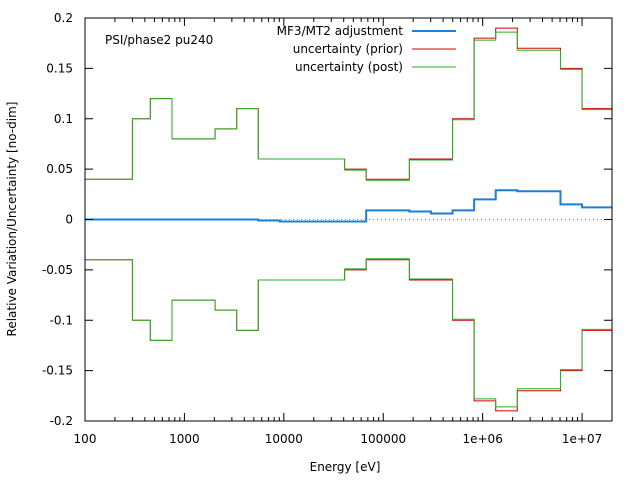 Image resolution: width=640 pixels, height=480 pixels. What do you see at coordinates (348, 206) in the screenshot?
I see `series-mf3-mt2-adjustment` at bounding box center [348, 206].